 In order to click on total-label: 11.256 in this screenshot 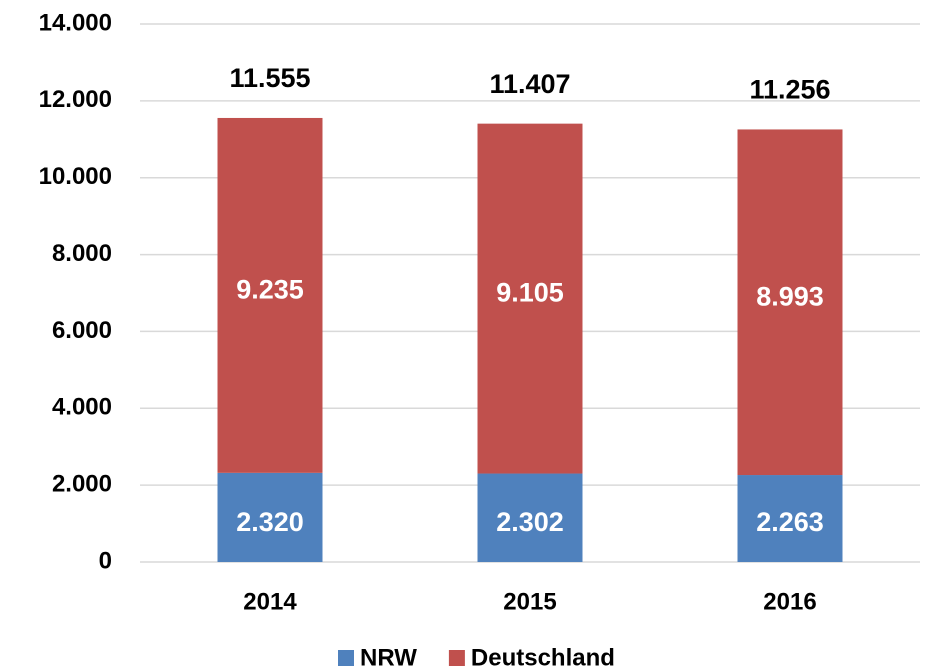, I will do `click(789, 90)`.